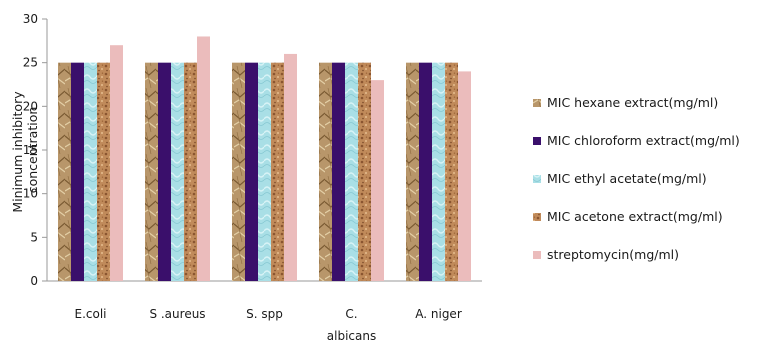 This screenshot has height=343, width=769. I want to click on x-category-label: A. niger, so click(438, 314).